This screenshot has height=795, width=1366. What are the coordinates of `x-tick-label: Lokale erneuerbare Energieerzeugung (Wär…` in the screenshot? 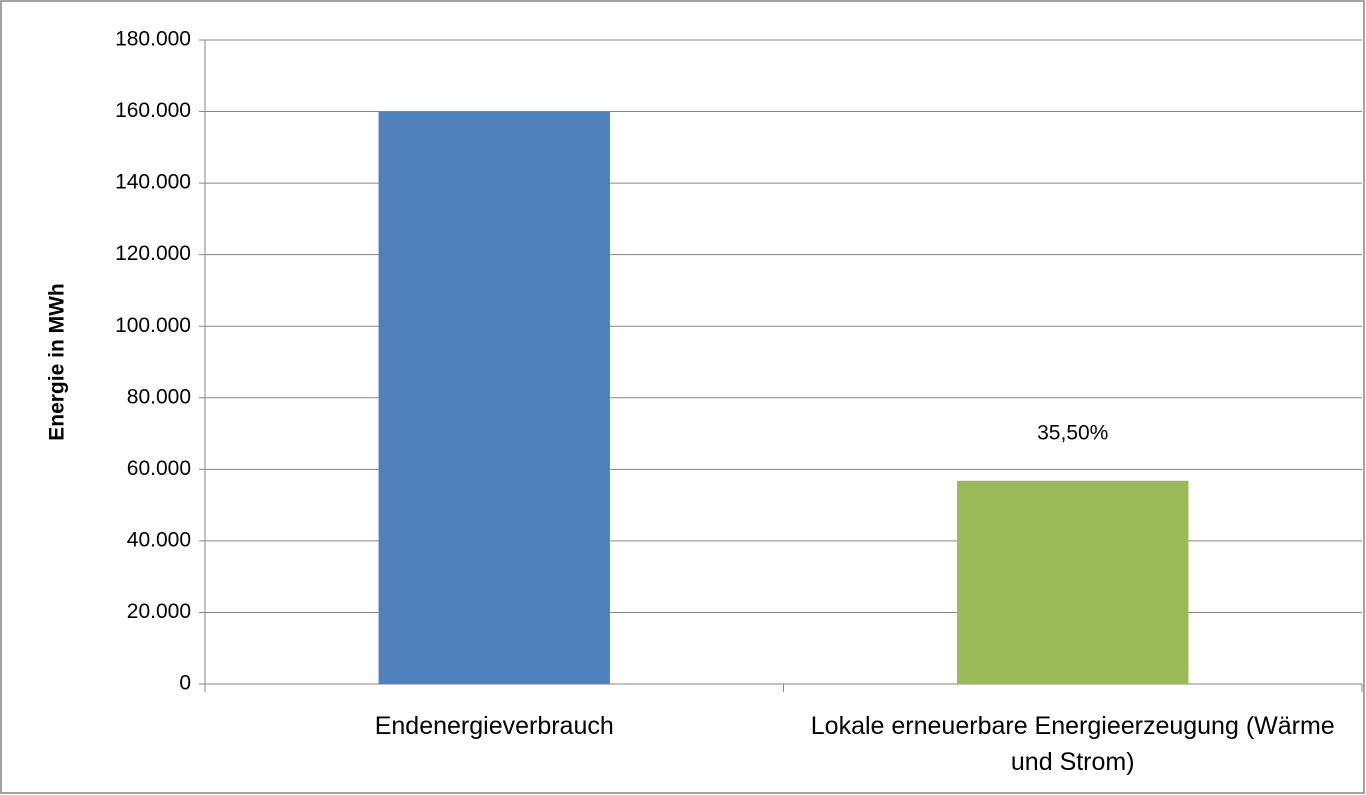 It's located at (1072, 744).